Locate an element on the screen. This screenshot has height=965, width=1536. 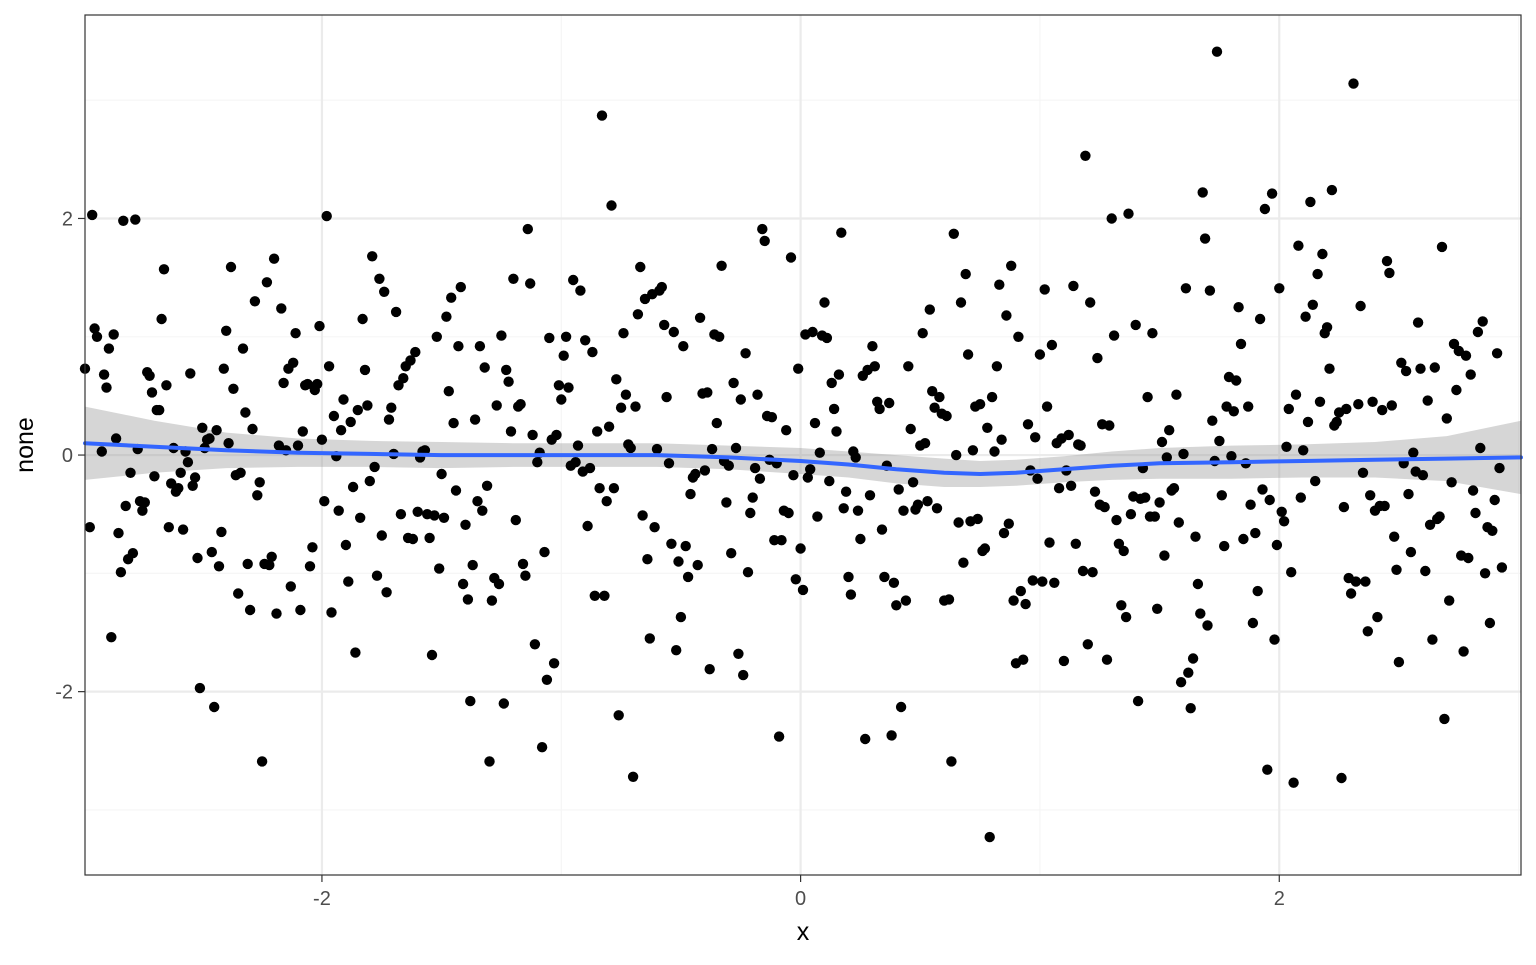
smooth-line is located at coordinates (803, 458).